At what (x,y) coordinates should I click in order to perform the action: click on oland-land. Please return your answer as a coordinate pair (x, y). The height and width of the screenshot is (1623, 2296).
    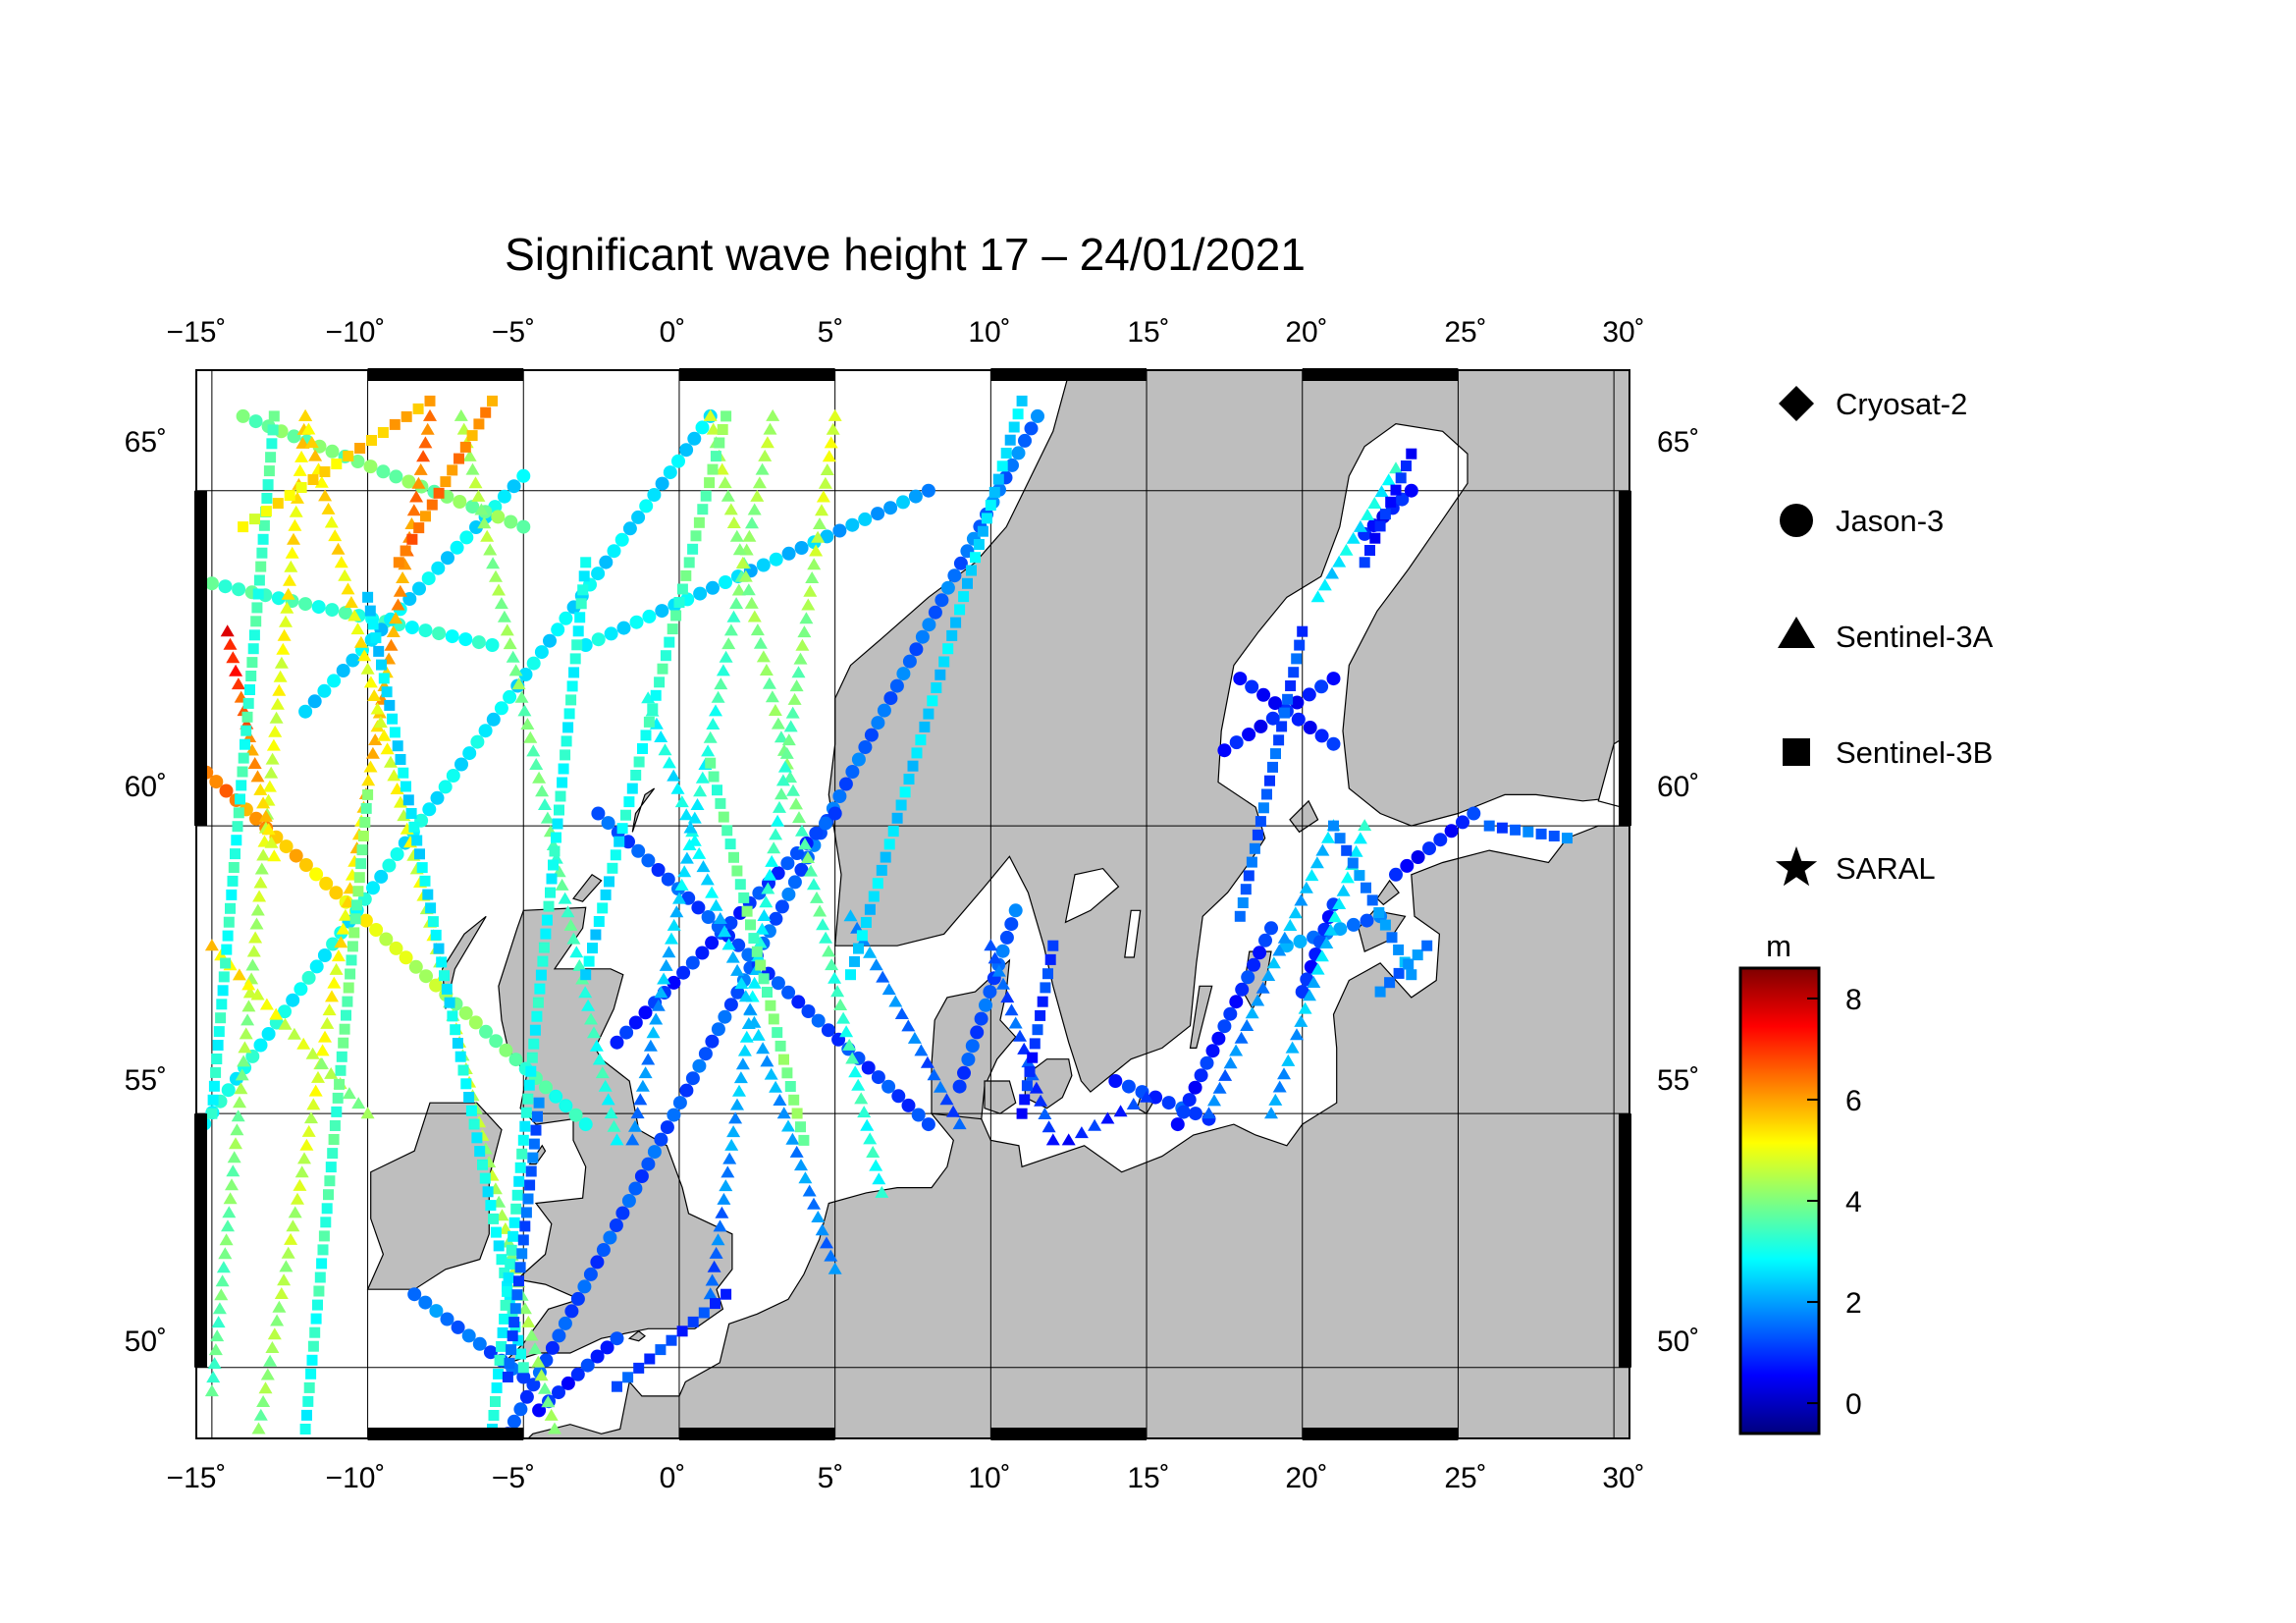
    Looking at the image, I should click on (1201, 1017).